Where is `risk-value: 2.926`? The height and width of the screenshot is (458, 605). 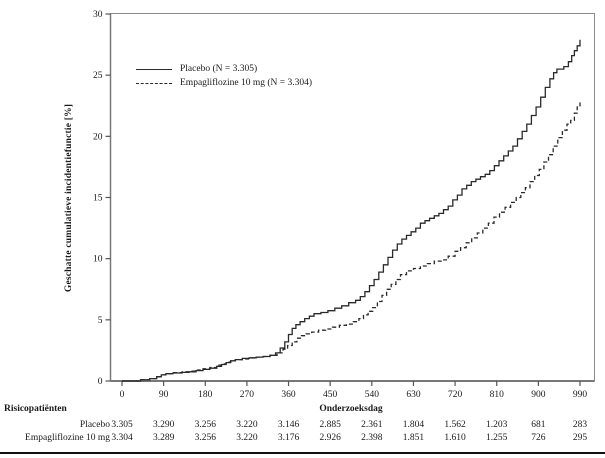 risk-value: 2.926 is located at coordinates (330, 438).